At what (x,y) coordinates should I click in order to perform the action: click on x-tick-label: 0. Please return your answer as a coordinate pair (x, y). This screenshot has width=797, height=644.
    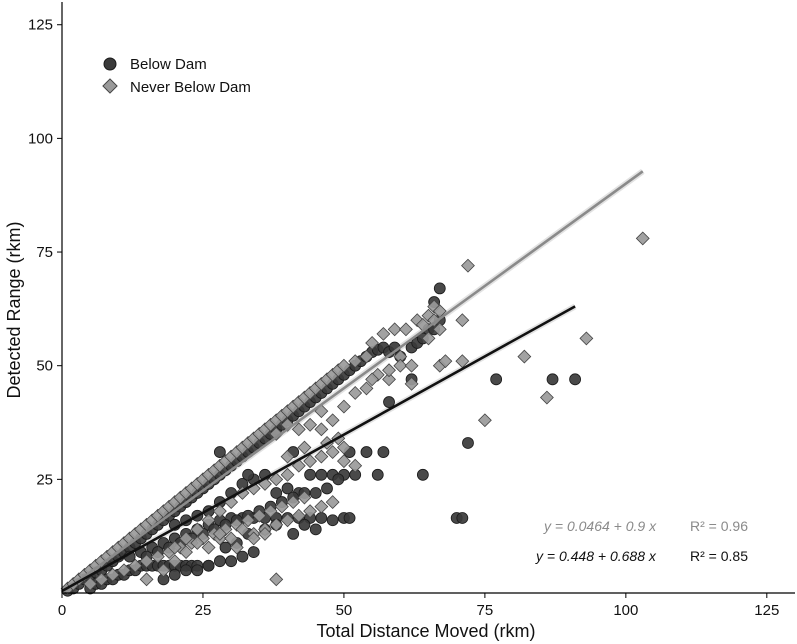
    Looking at the image, I should click on (62, 610).